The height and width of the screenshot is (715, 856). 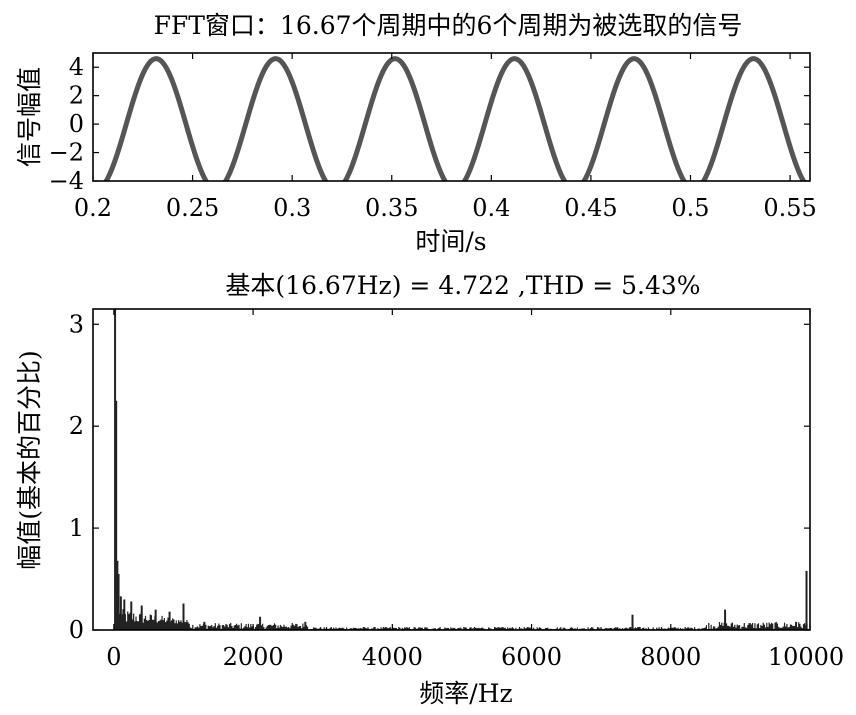 I want to click on signal-plot-xlabel: 时间/s, so click(x=450, y=241).